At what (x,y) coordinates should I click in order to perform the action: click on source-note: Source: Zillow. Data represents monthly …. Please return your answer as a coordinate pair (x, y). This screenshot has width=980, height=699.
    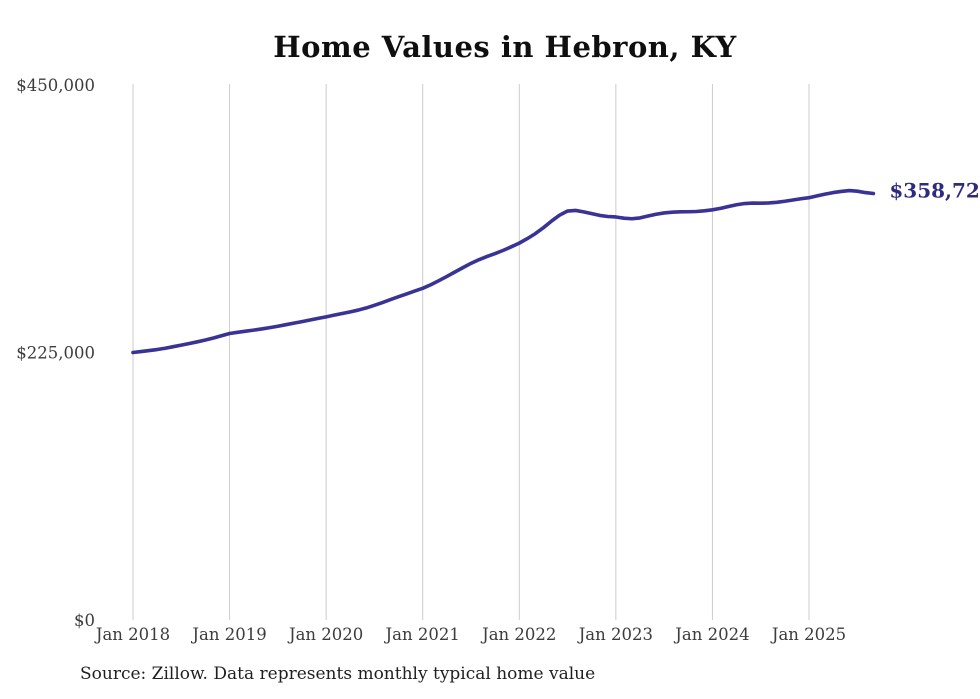
    Looking at the image, I should click on (338, 674).